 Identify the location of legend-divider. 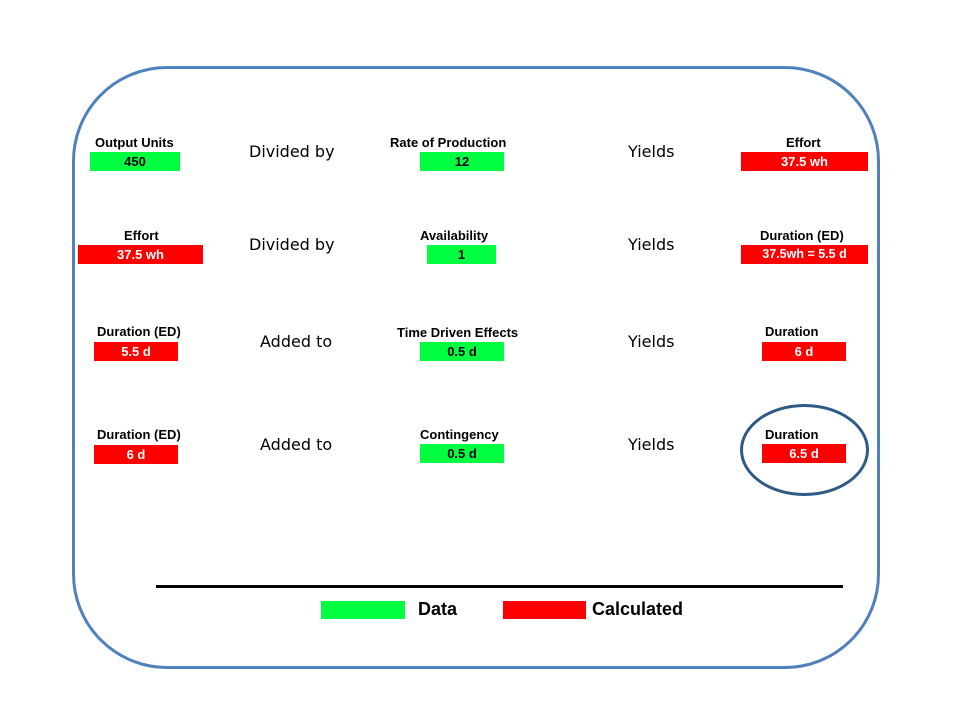
(499, 586).